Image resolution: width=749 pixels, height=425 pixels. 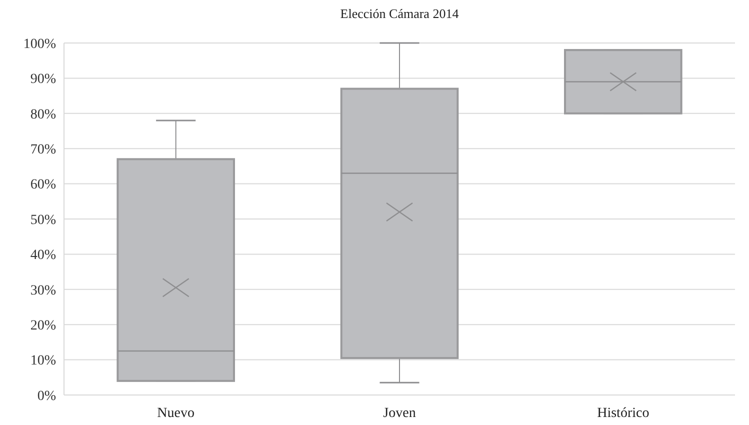 What do you see at coordinates (46, 396) in the screenshot?
I see `y-tick-label: 0%` at bounding box center [46, 396].